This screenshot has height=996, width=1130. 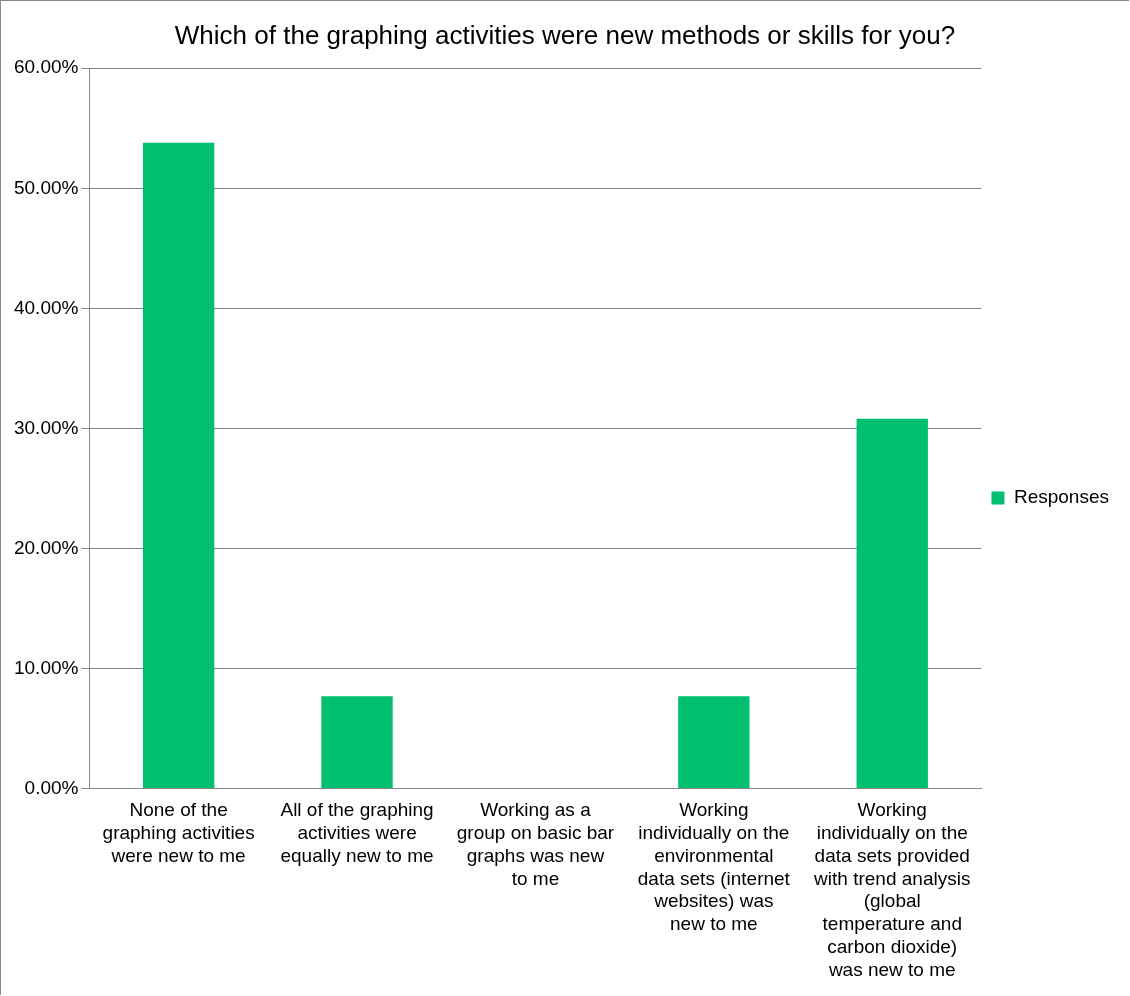 What do you see at coordinates (714, 867) in the screenshot?
I see `x-tick-label: Working individually on the environmental data sets (internet websites) was new to me` at bounding box center [714, 867].